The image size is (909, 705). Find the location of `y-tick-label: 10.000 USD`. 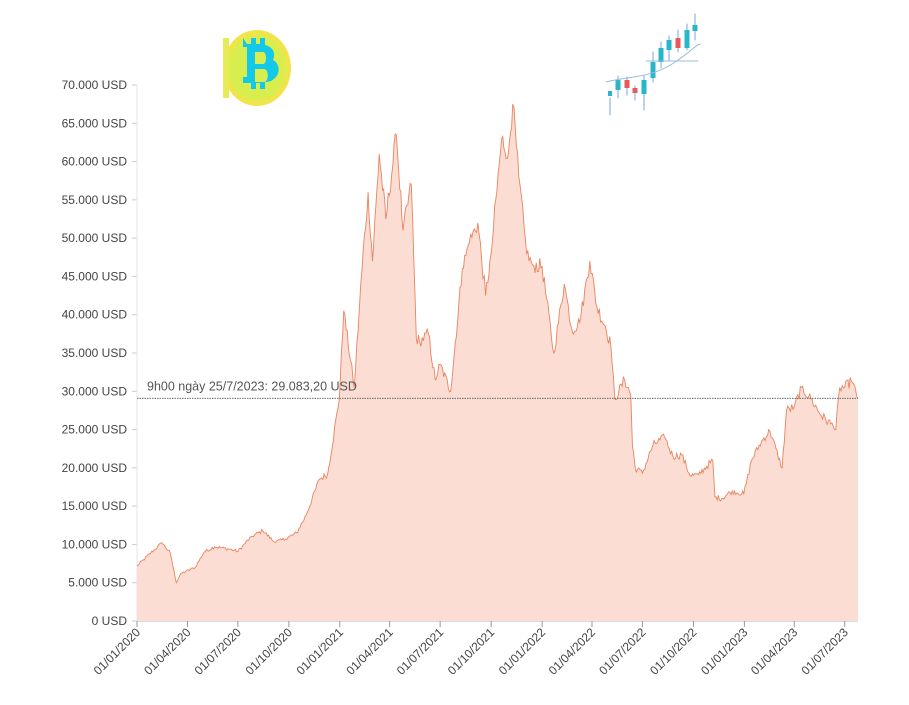

y-tick-label: 10.000 USD is located at coordinates (95, 544).